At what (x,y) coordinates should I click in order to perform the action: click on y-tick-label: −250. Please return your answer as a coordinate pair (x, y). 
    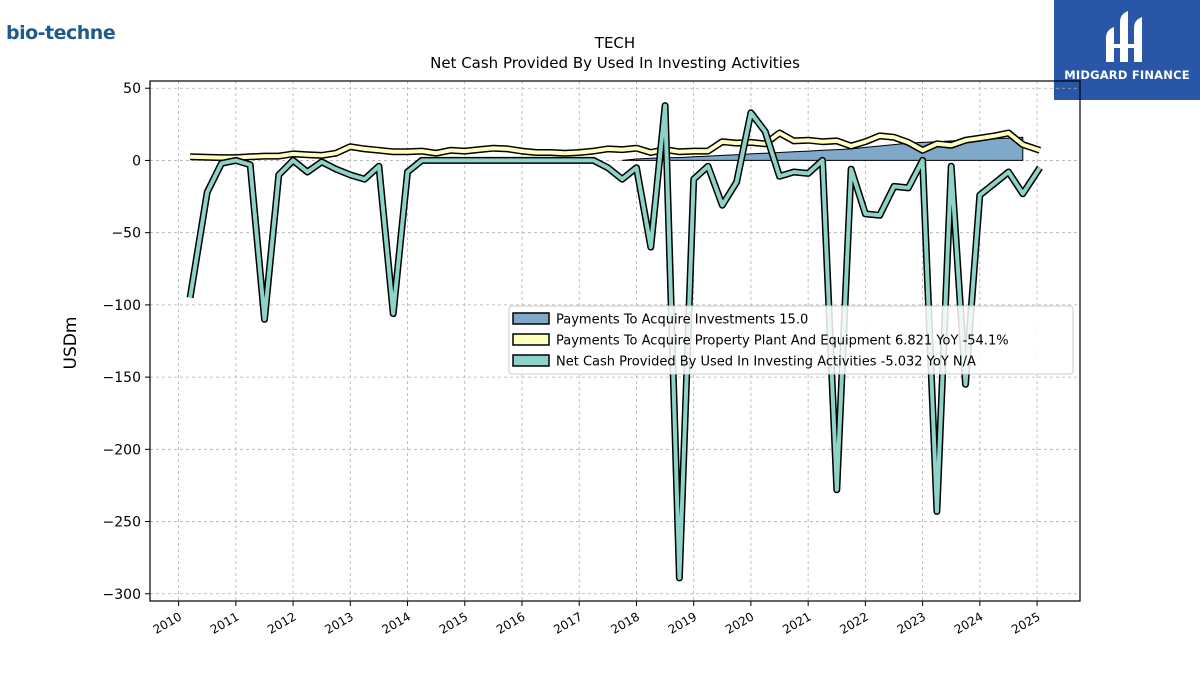
    Looking at the image, I should click on (122, 523).